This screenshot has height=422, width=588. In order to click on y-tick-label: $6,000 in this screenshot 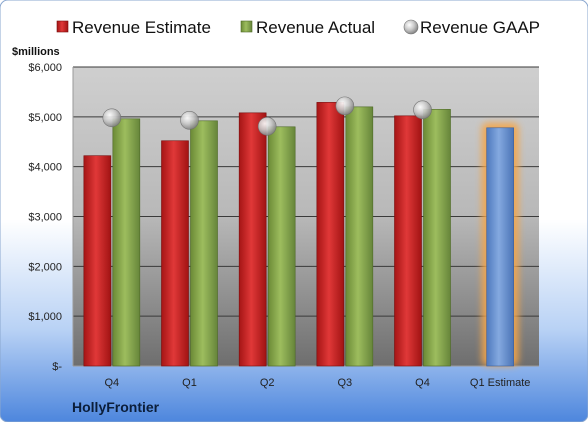, I will do `click(45, 68)`.